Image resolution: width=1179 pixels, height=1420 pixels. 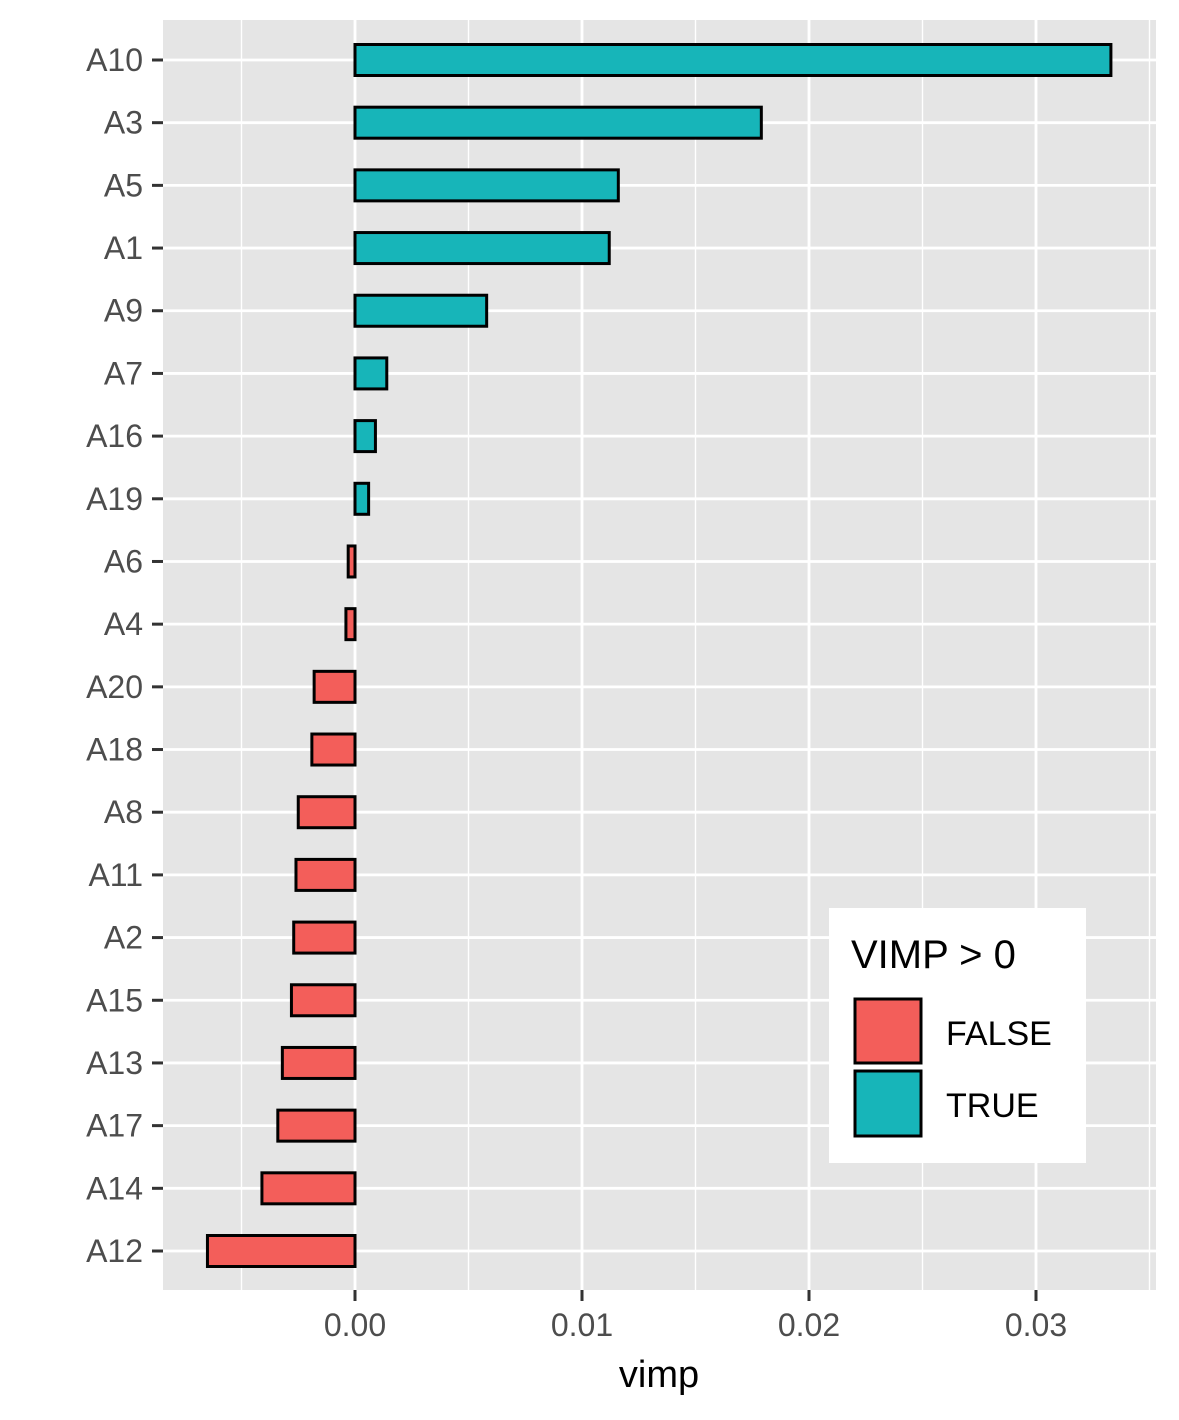 What do you see at coordinates (1036, 1325) in the screenshot?
I see `x-tick-label-3: 0.03` at bounding box center [1036, 1325].